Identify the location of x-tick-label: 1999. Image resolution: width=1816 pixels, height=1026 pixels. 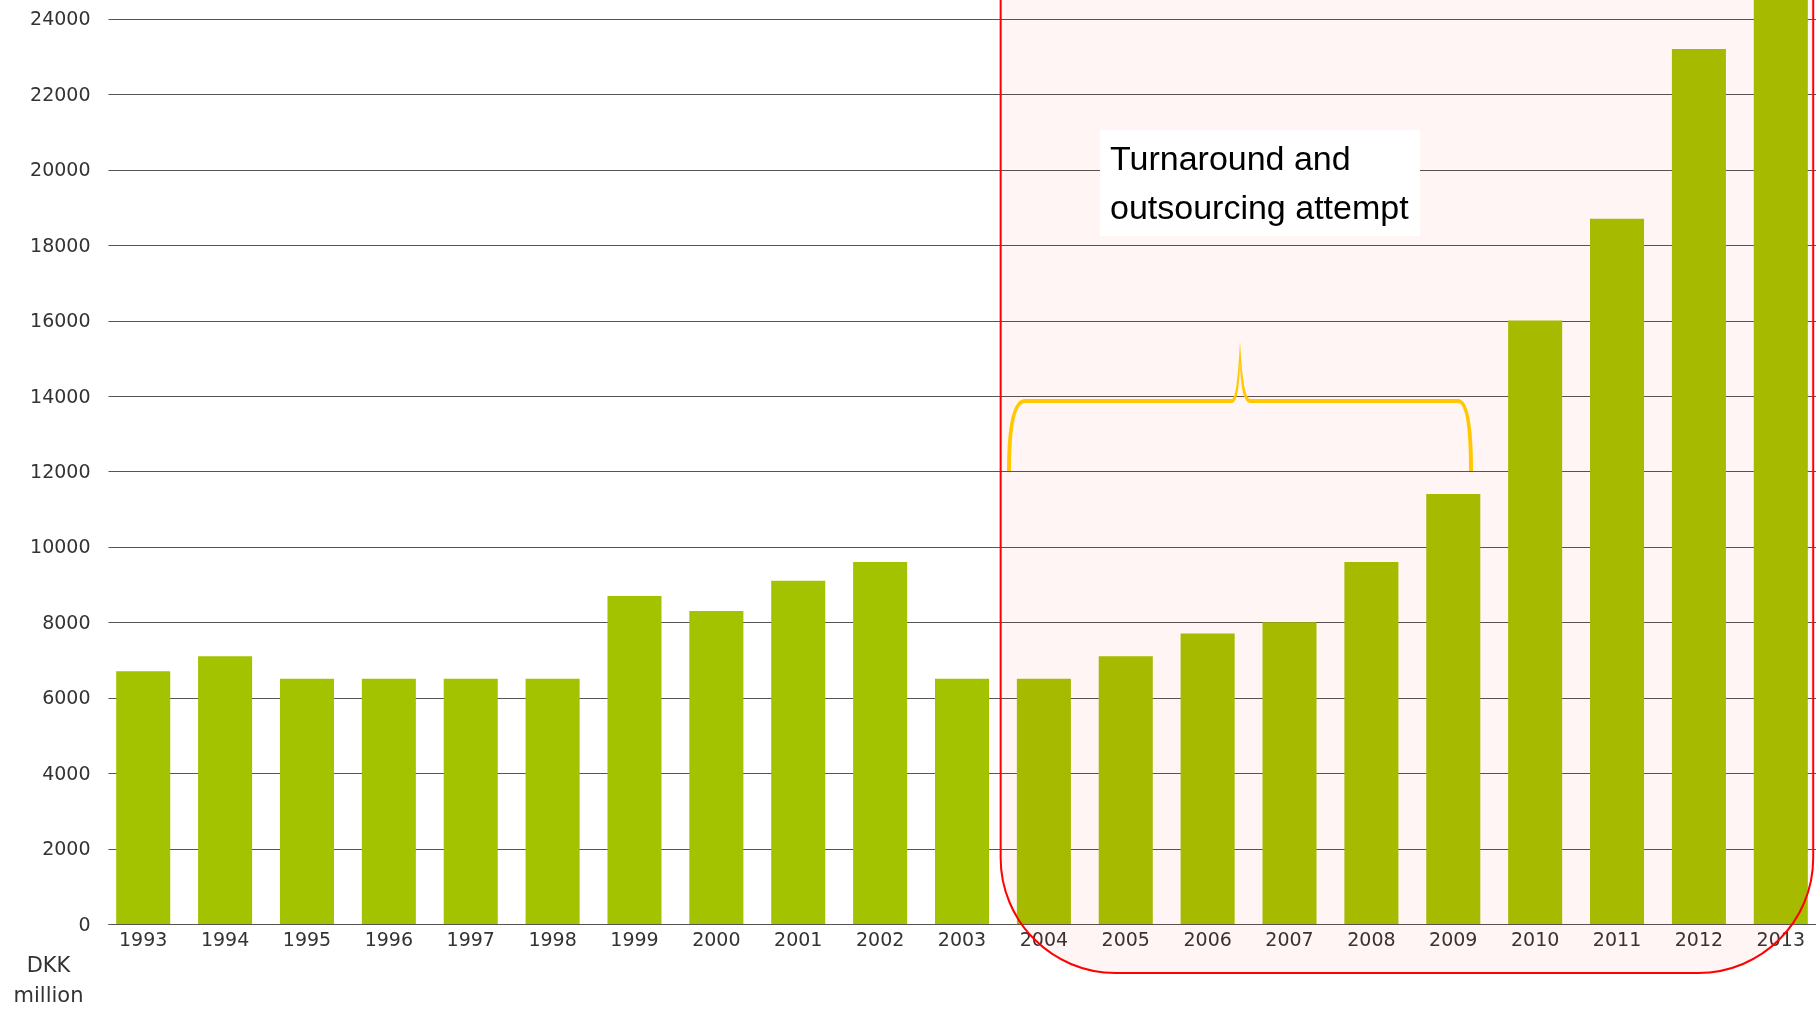
(634, 938).